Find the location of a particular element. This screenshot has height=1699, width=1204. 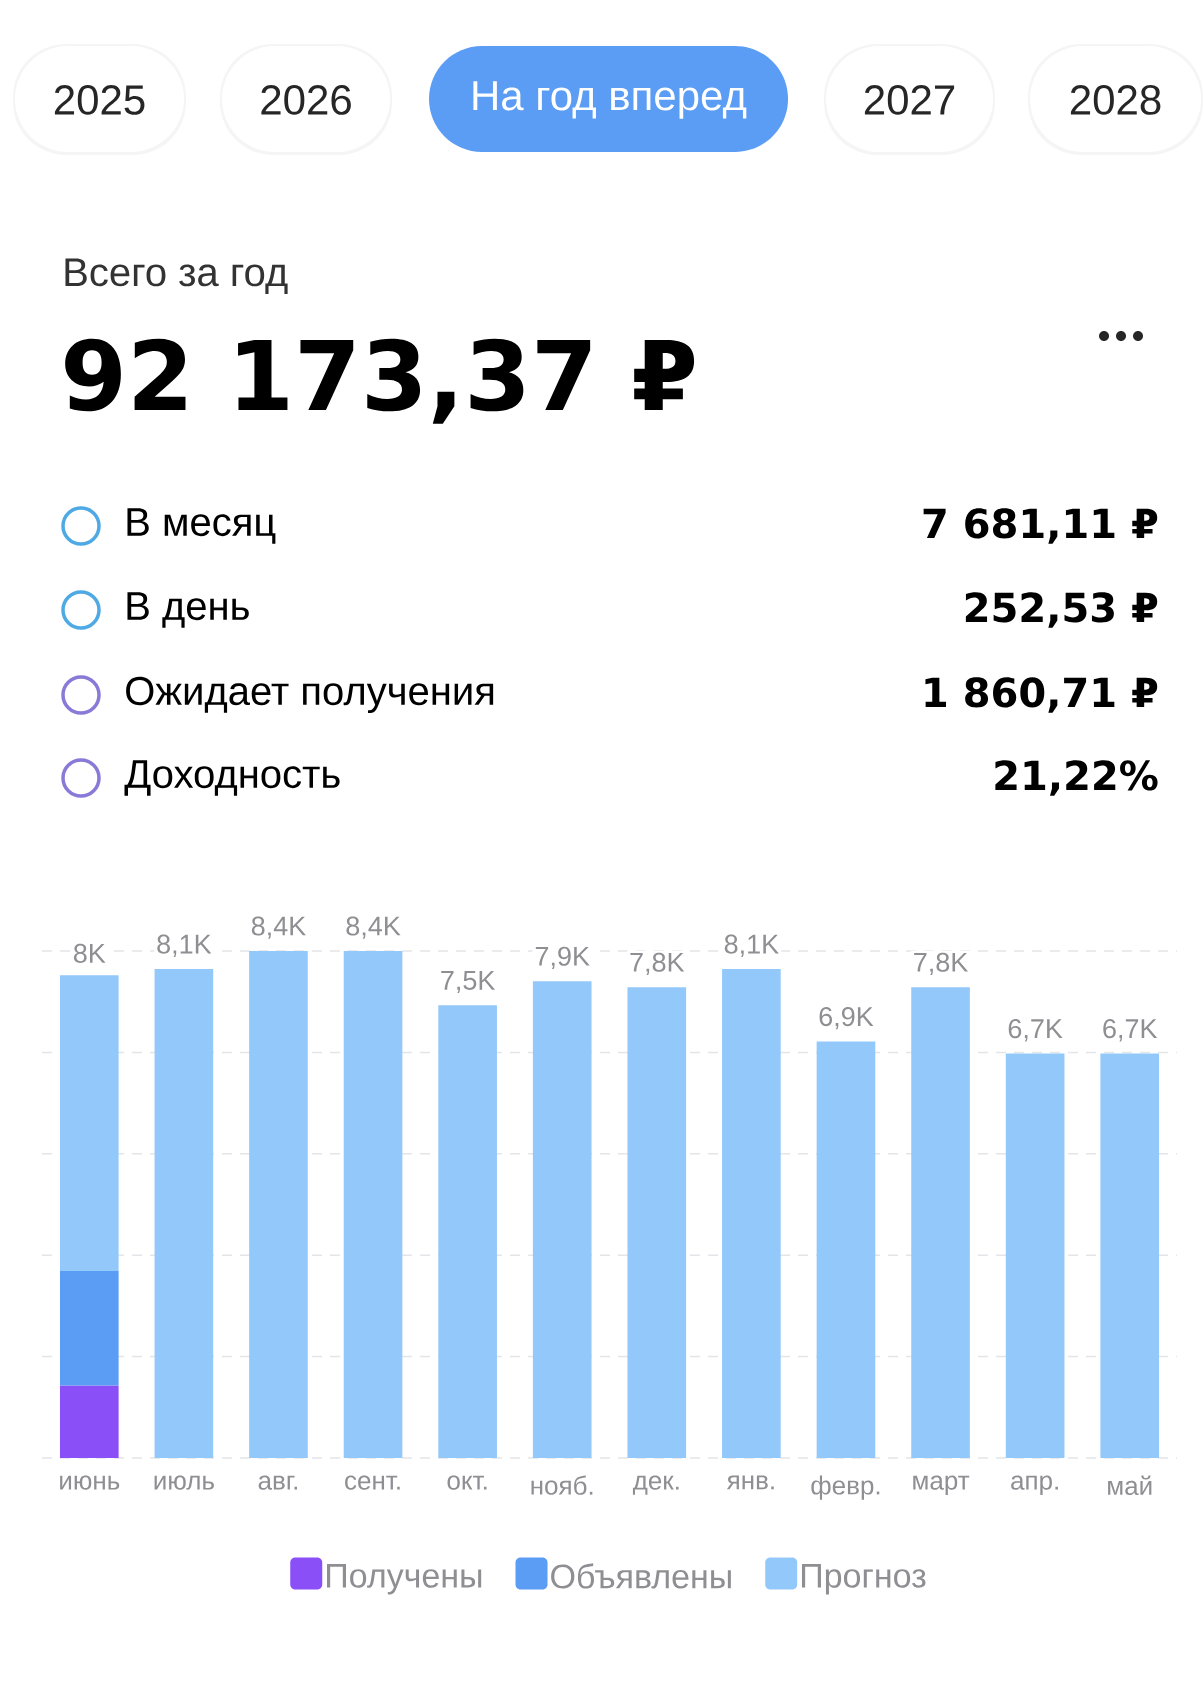

text: 92 173,37 ₽ is located at coordinates (380, 381).